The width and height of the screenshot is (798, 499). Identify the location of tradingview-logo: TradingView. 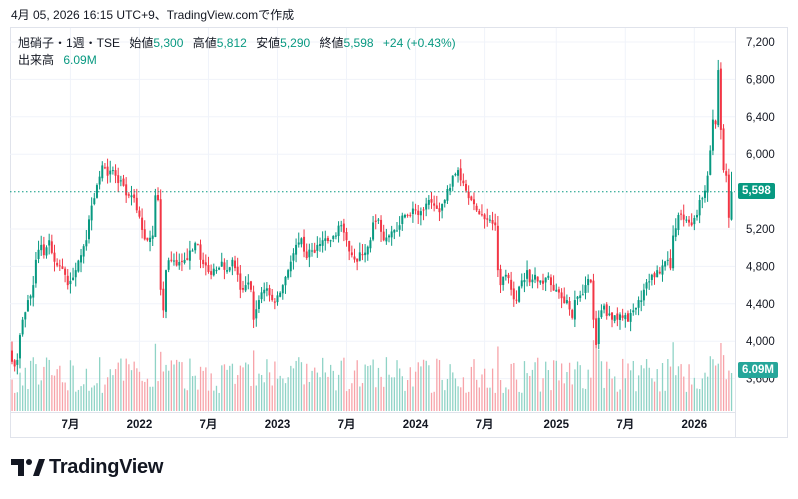
(87, 467).